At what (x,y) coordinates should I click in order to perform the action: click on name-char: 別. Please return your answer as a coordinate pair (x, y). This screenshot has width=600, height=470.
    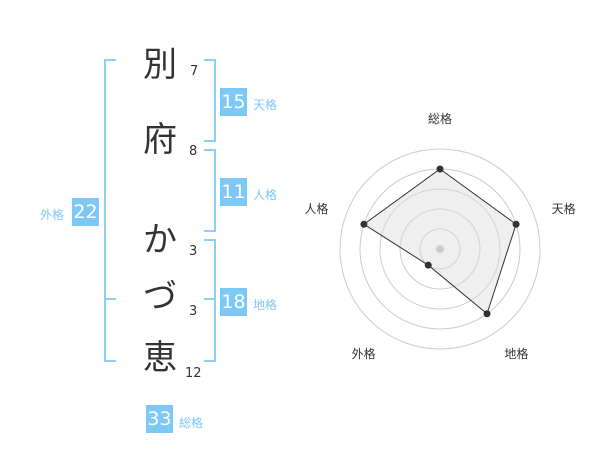
    Looking at the image, I should click on (160, 65).